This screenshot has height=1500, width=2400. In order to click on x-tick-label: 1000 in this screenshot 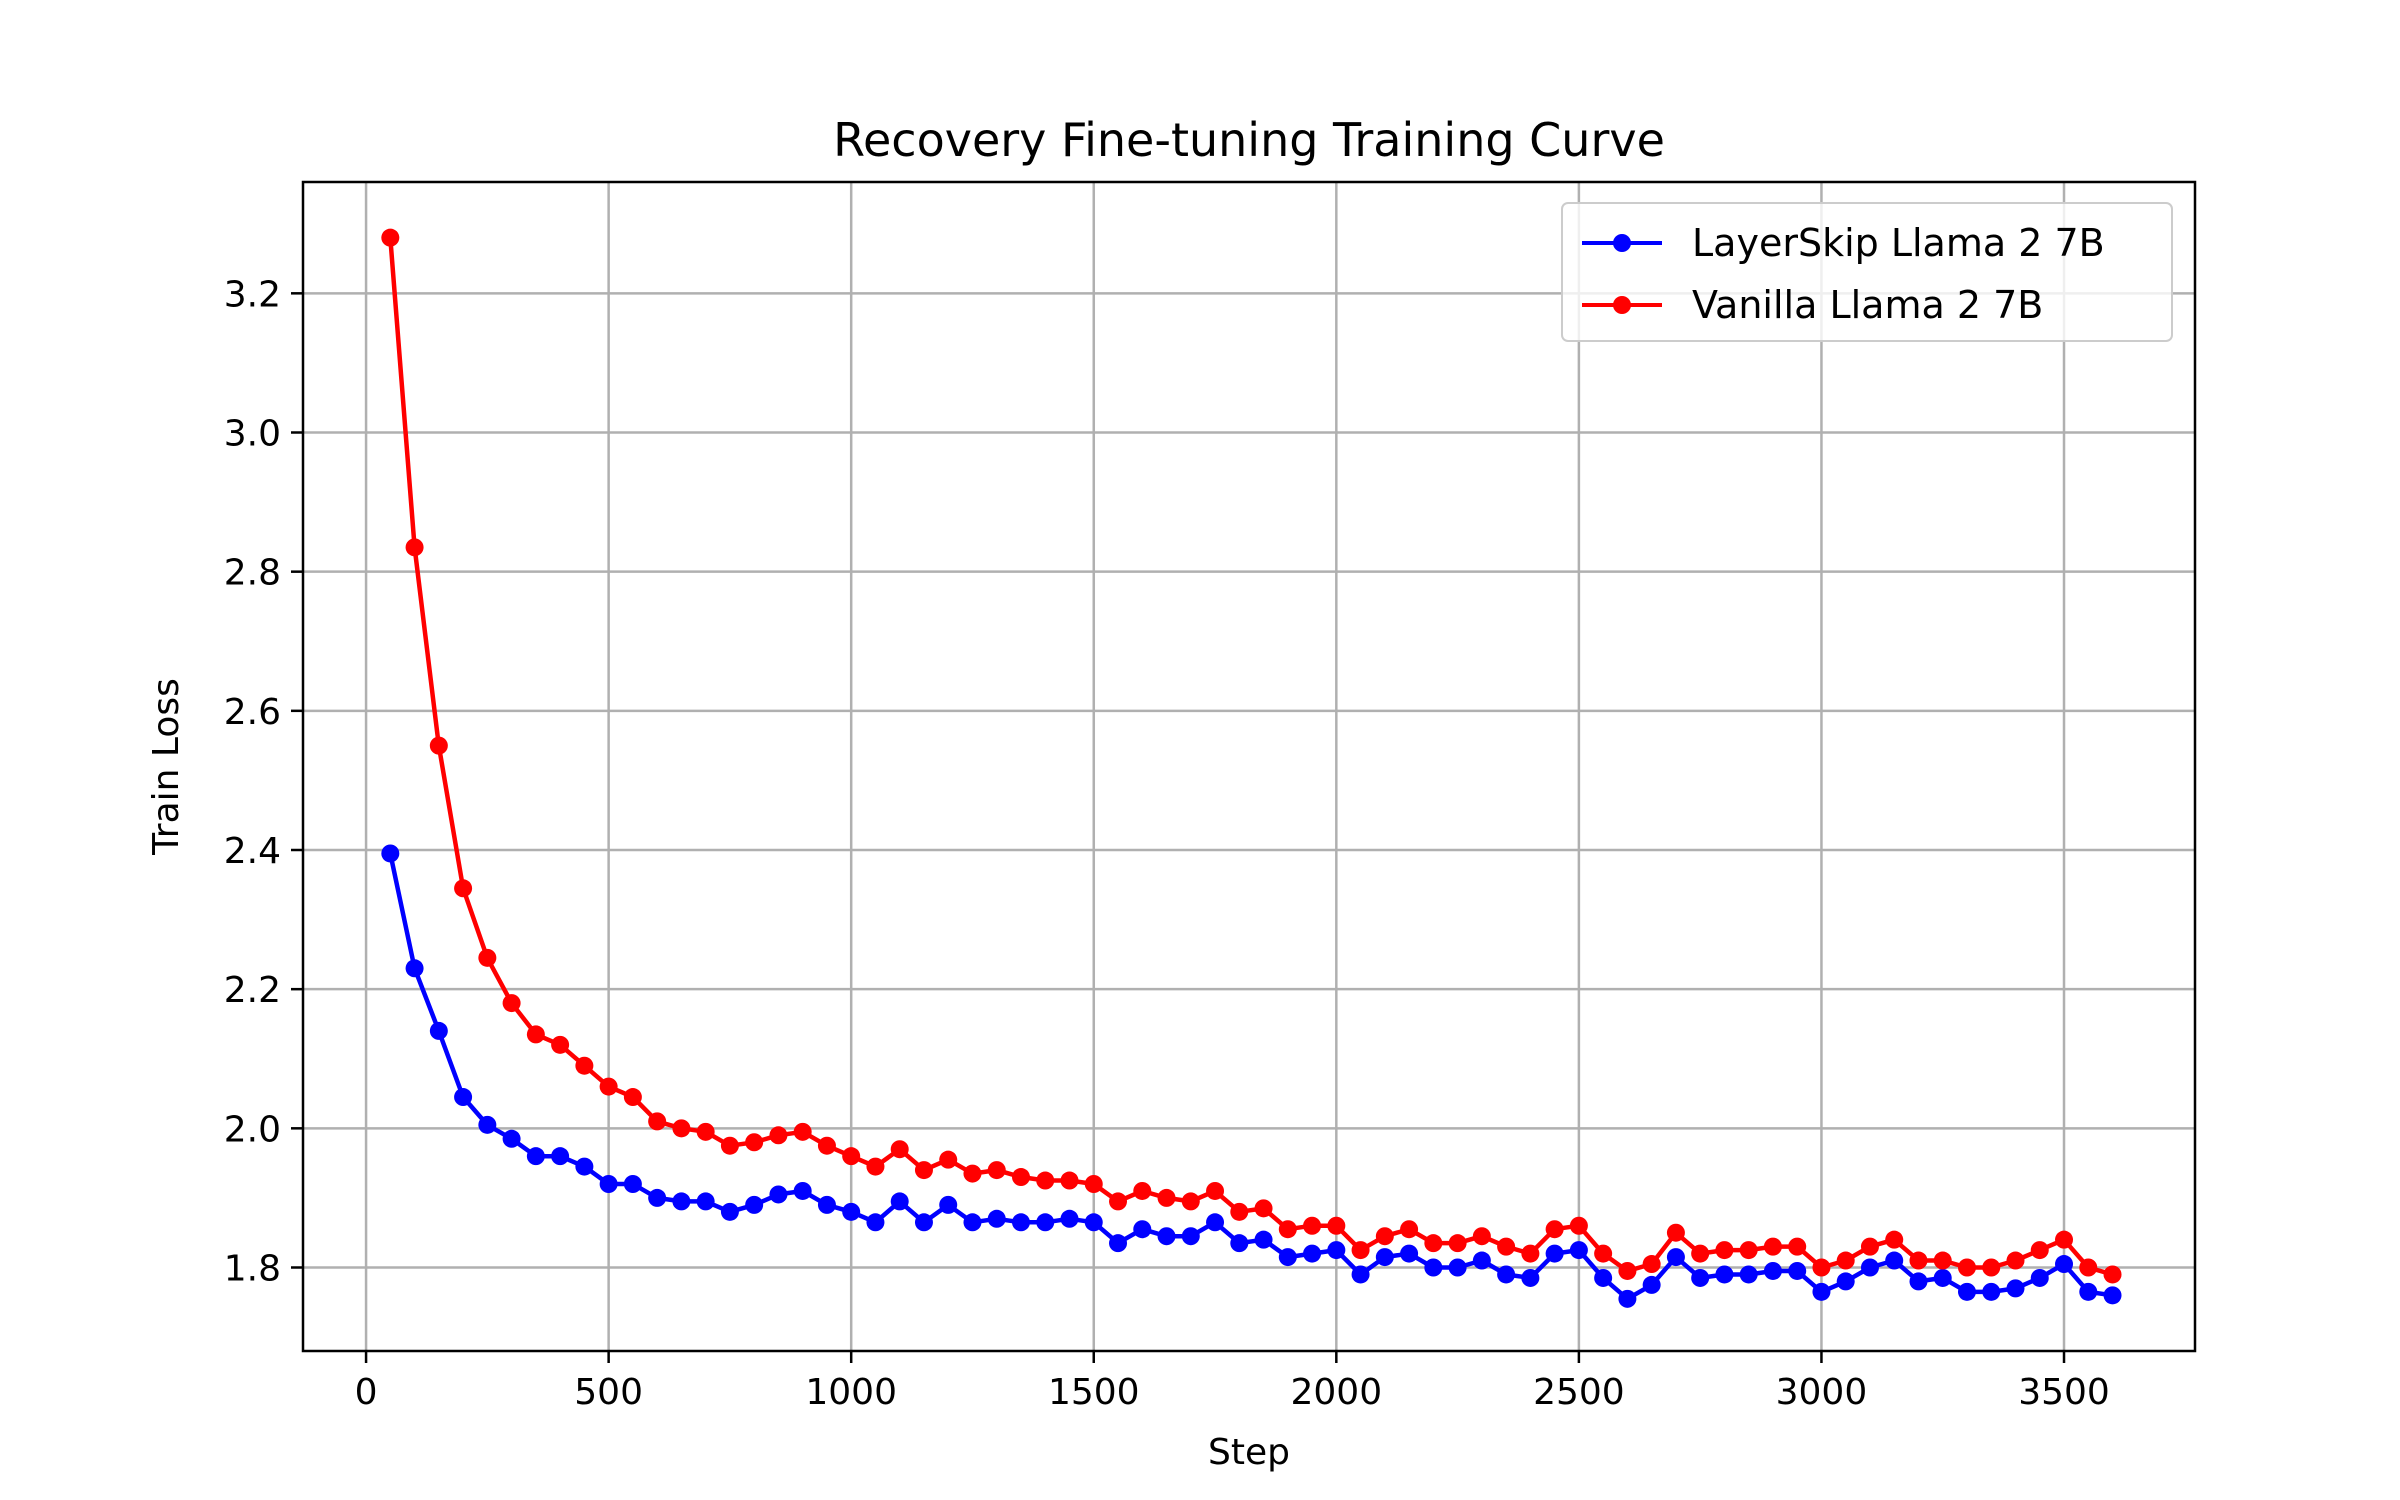, I will do `click(851, 1392)`.